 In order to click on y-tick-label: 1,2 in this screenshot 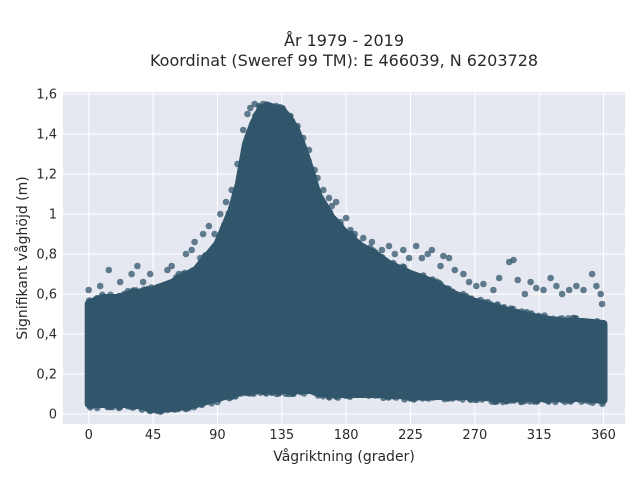, I will do `click(46, 175)`.